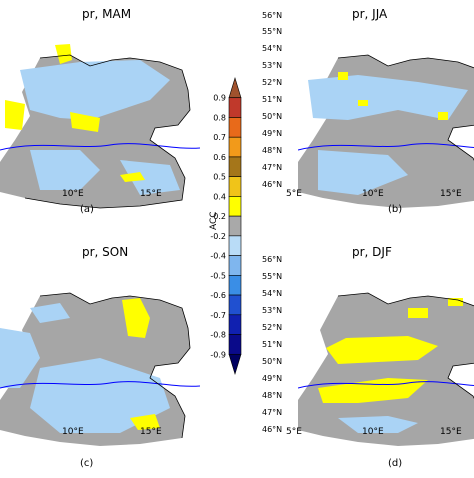 The height and width of the screenshot is (478, 474). What do you see at coordinates (272, 82) in the screenshot?
I see `lat-label: 52°N` at bounding box center [272, 82].